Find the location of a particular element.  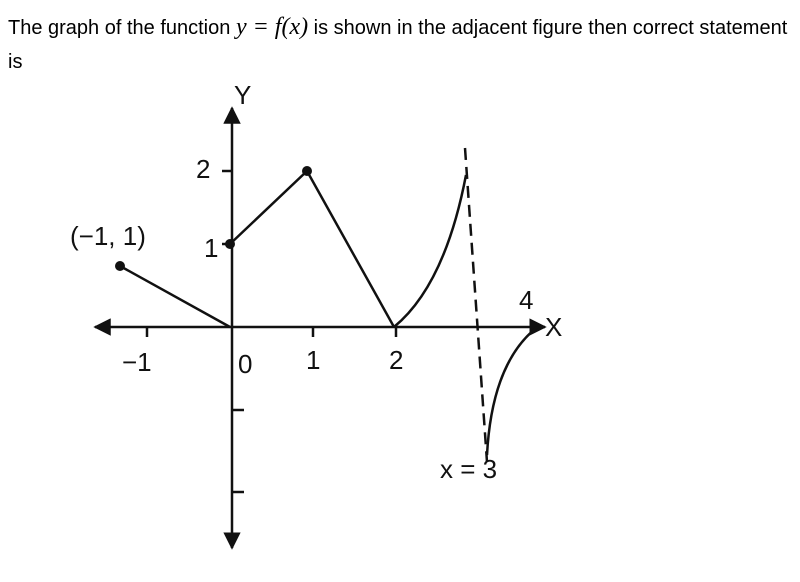

x-tick-label: 2 is located at coordinates (396, 360).